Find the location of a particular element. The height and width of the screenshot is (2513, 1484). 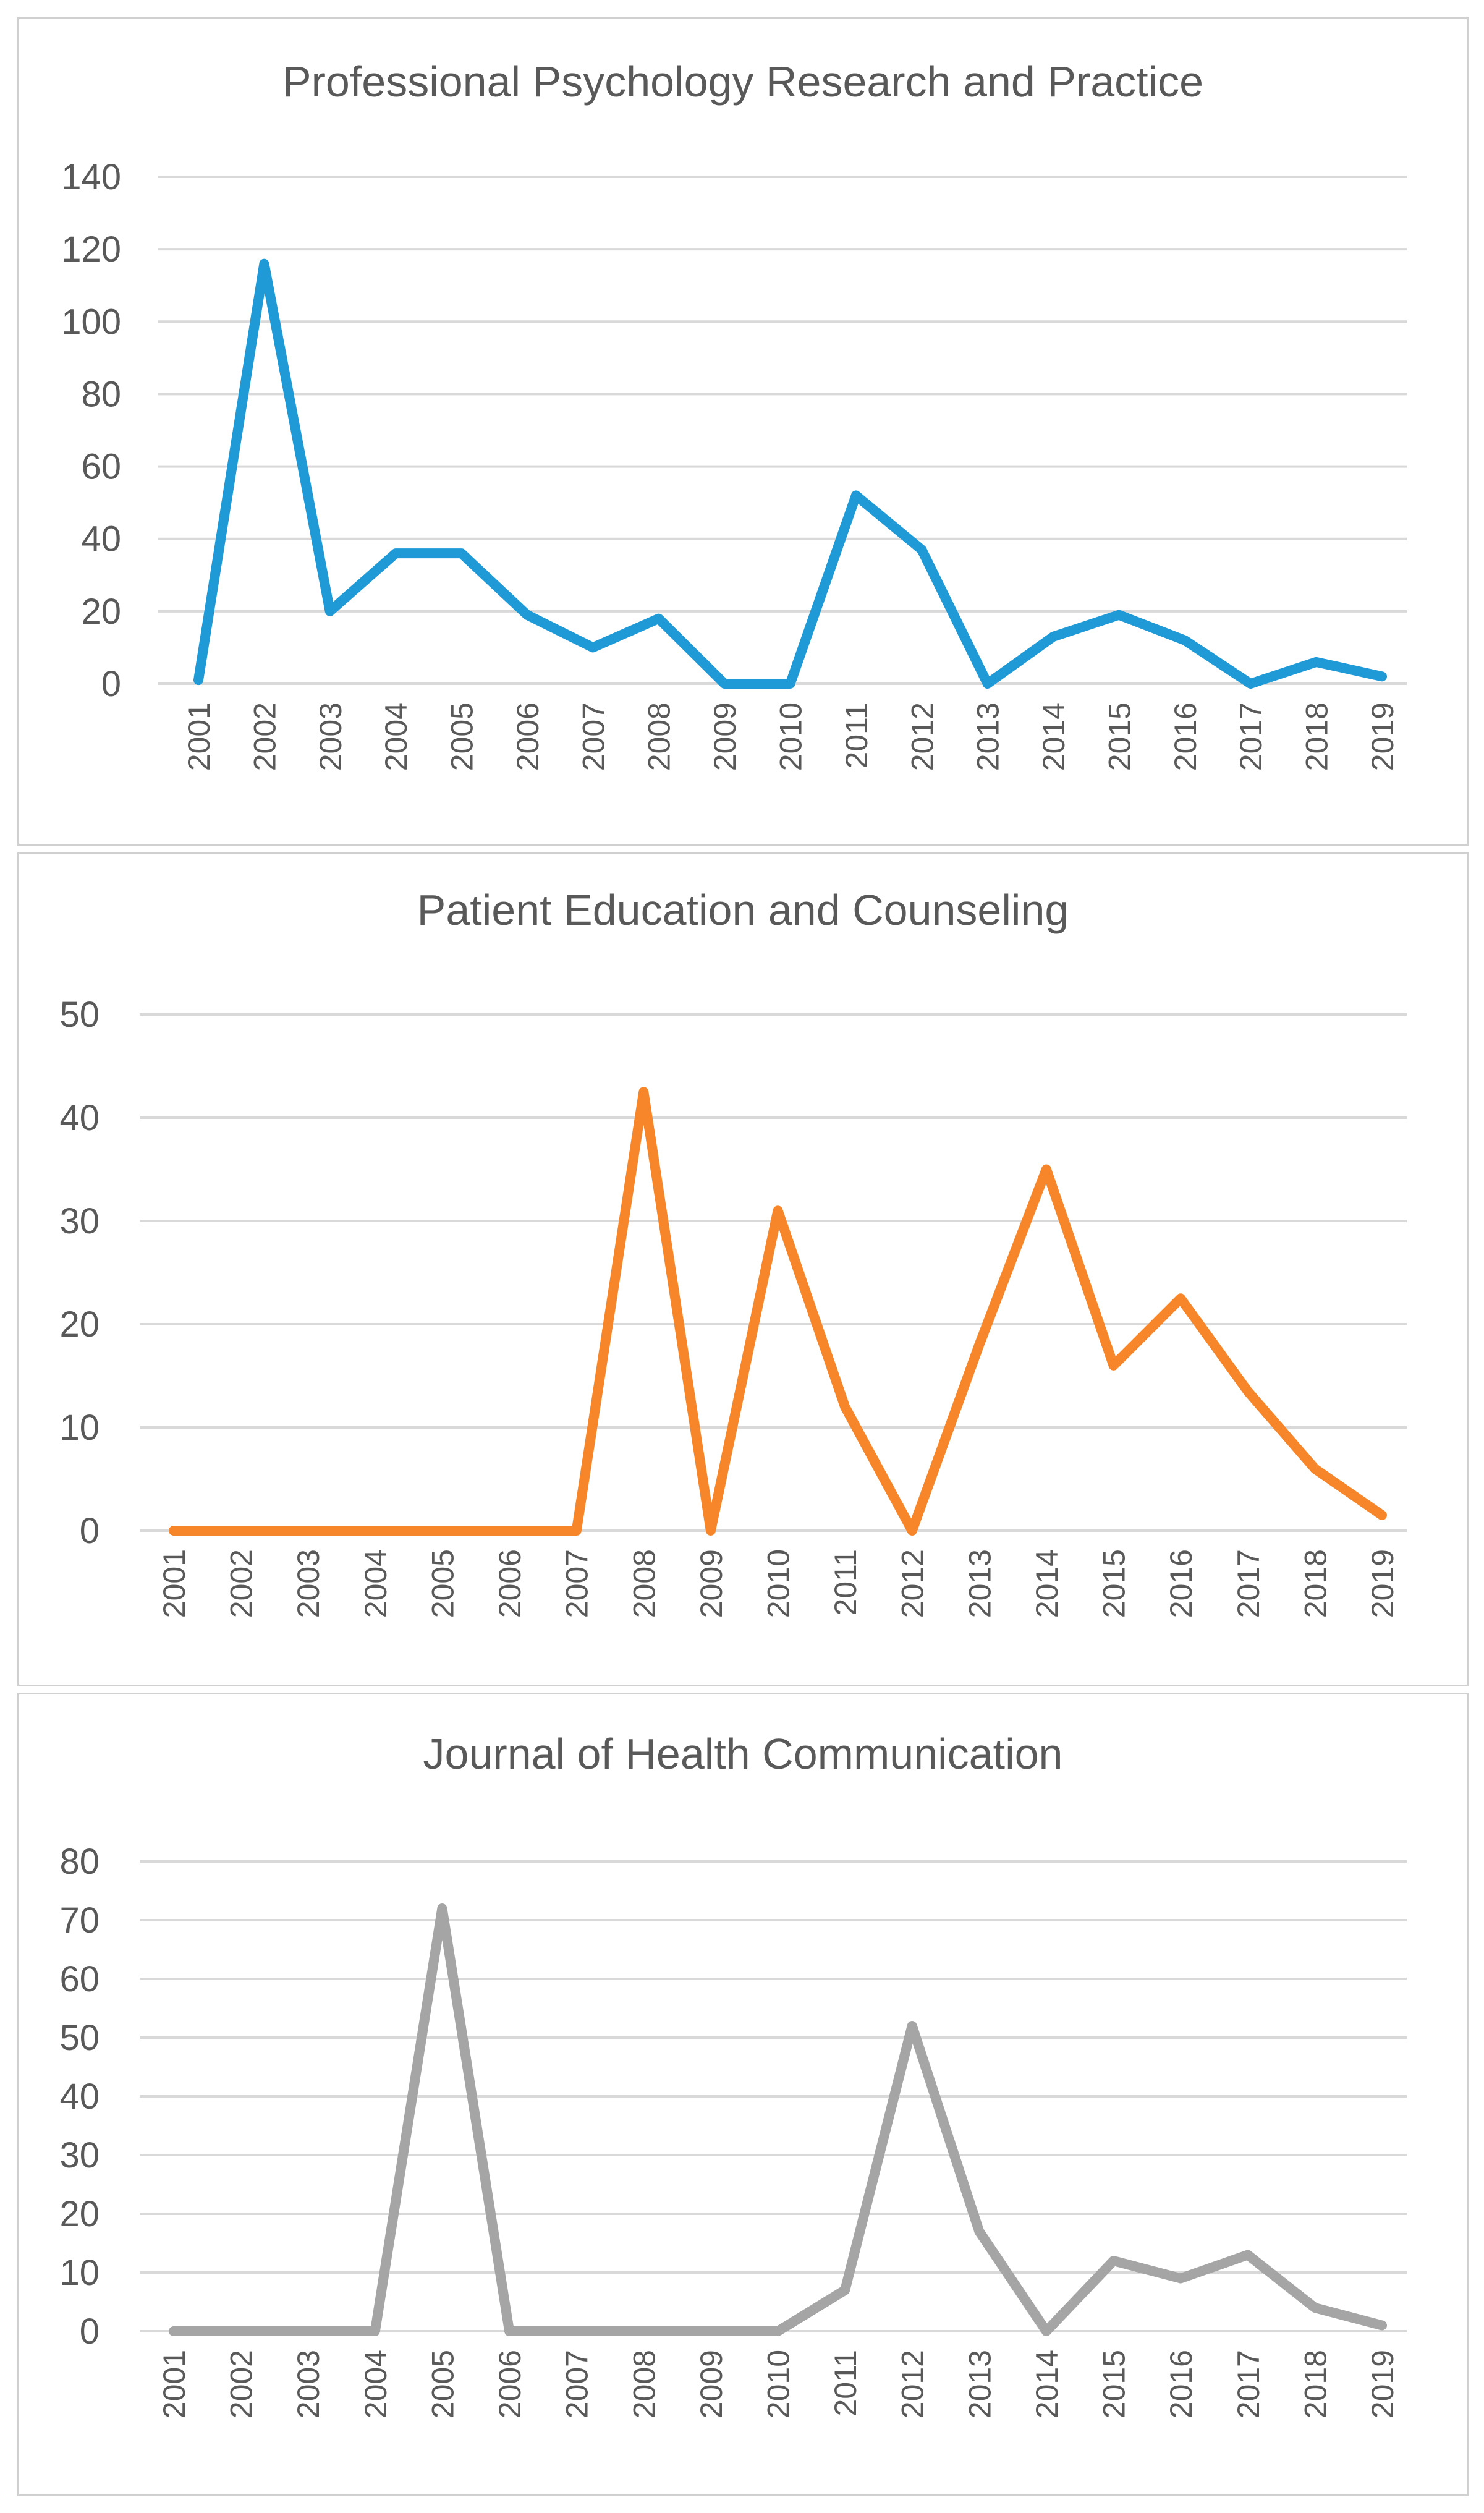

y-tick-label: 50 is located at coordinates (79, 2038).